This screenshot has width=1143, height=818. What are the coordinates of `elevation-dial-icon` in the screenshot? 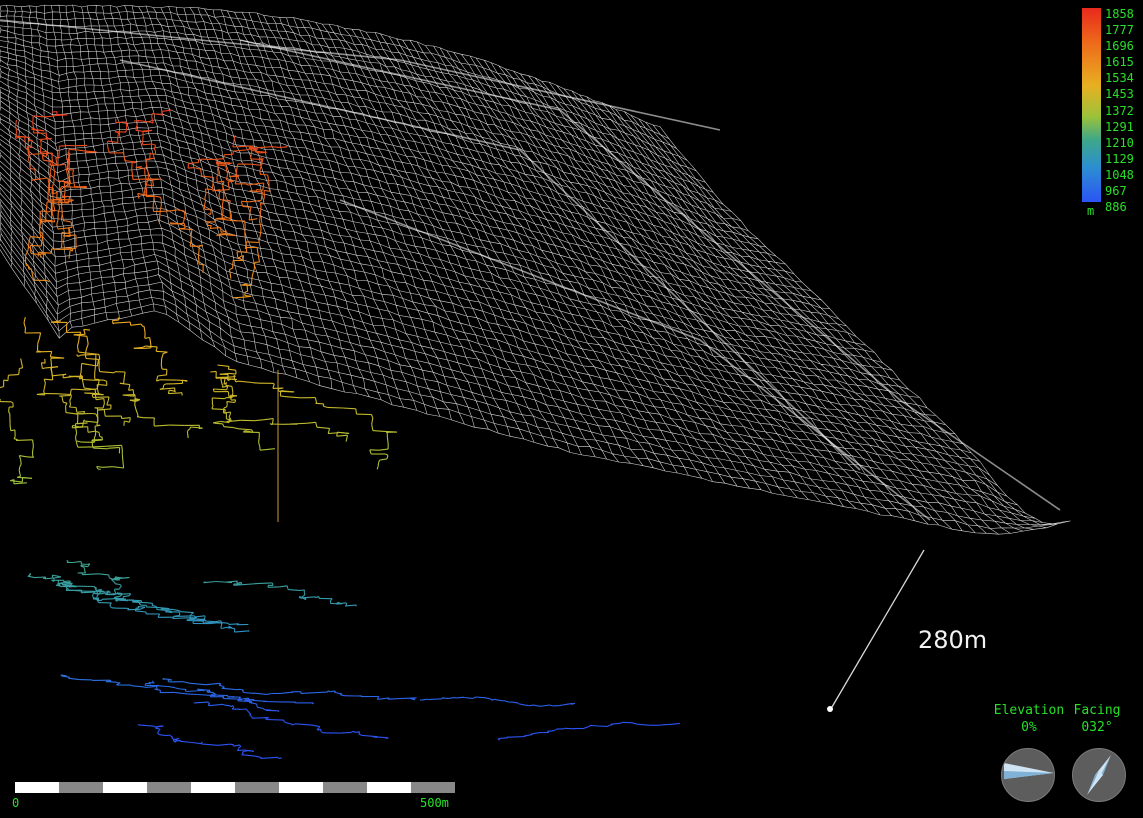 It's located at (1028, 775).